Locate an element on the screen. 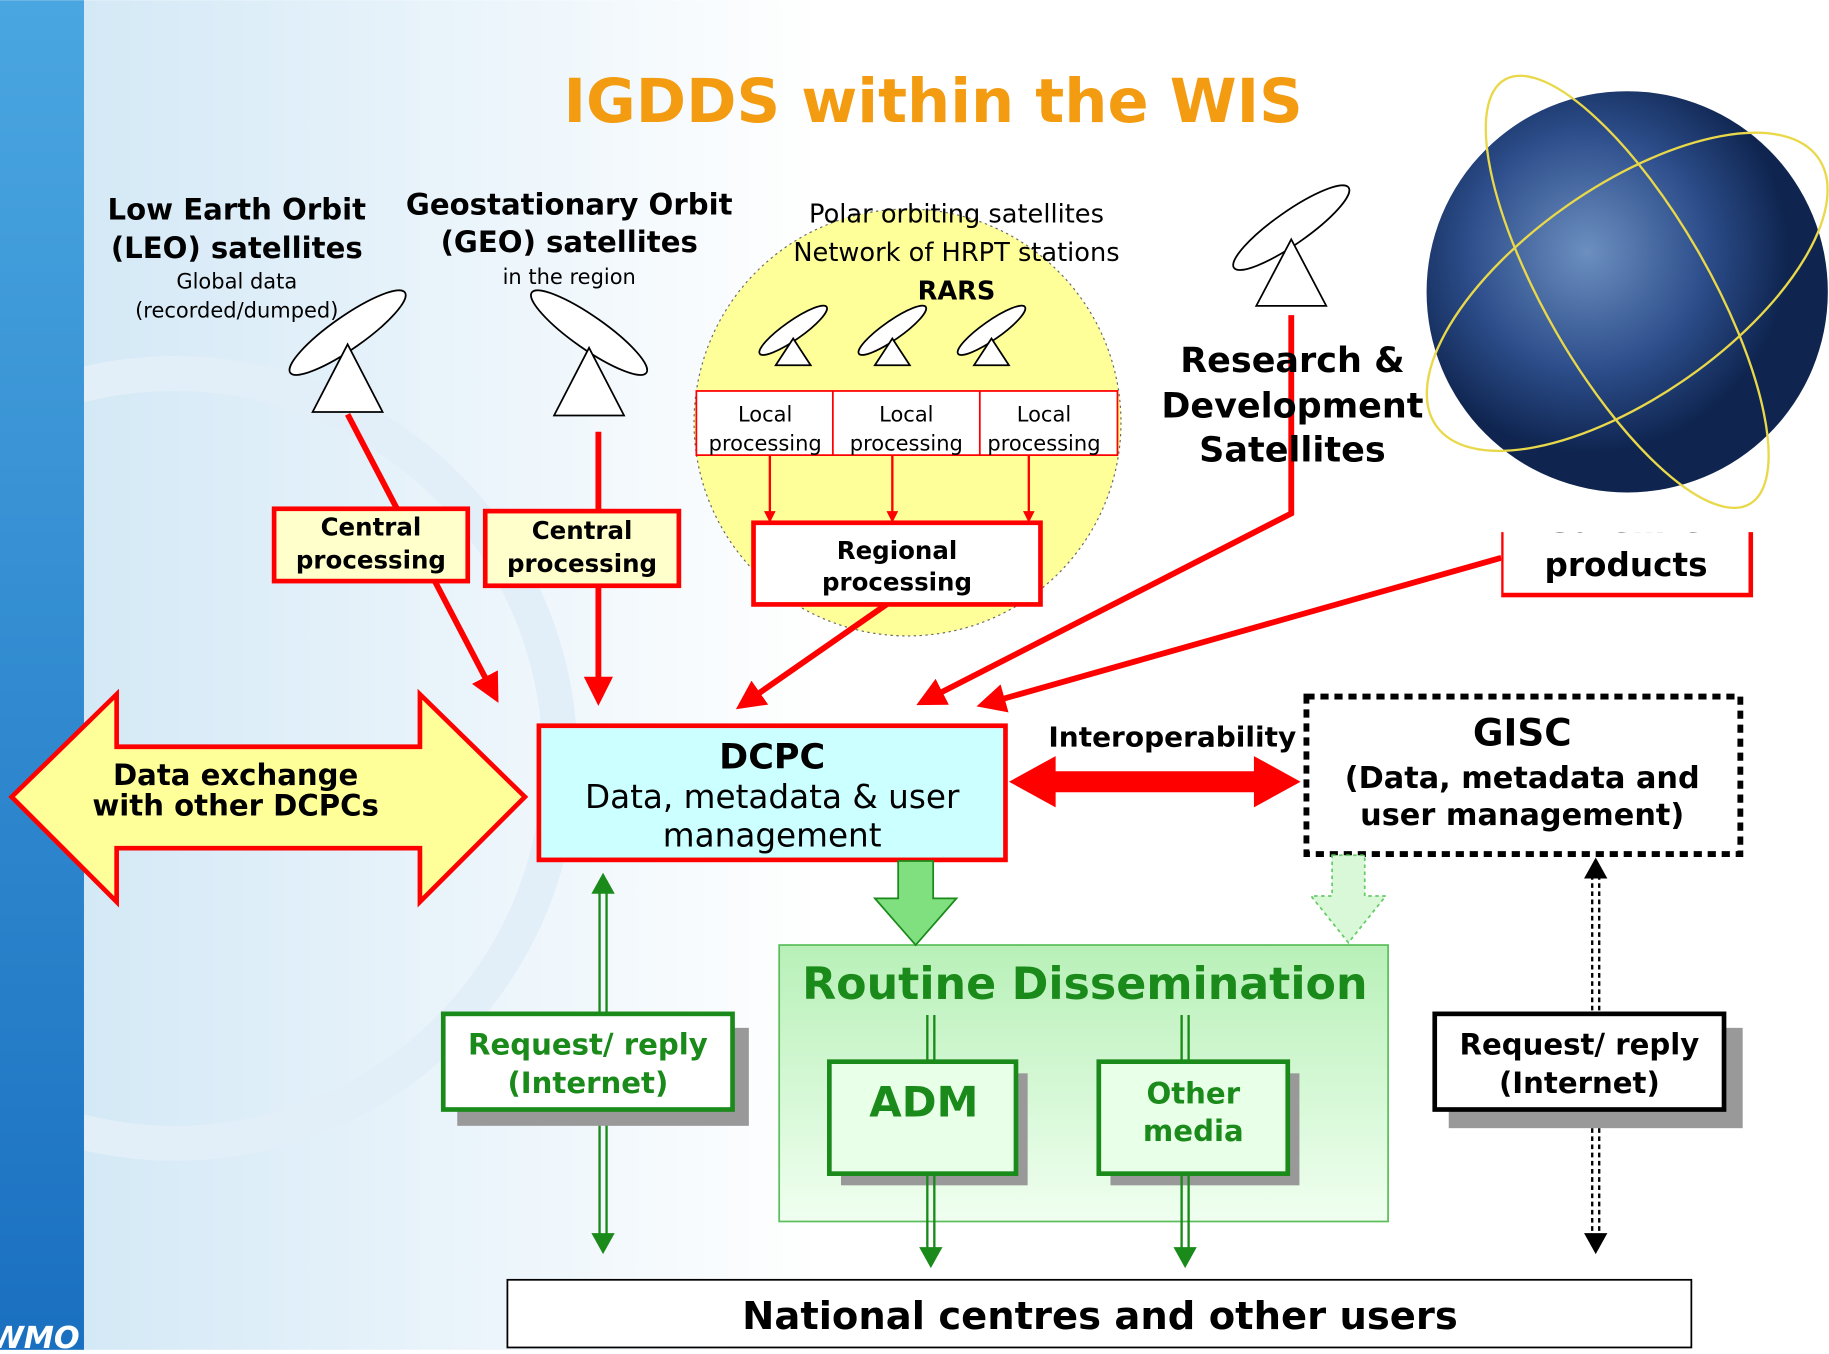 The image size is (1829, 1354). text: RARS is located at coordinates (957, 291).